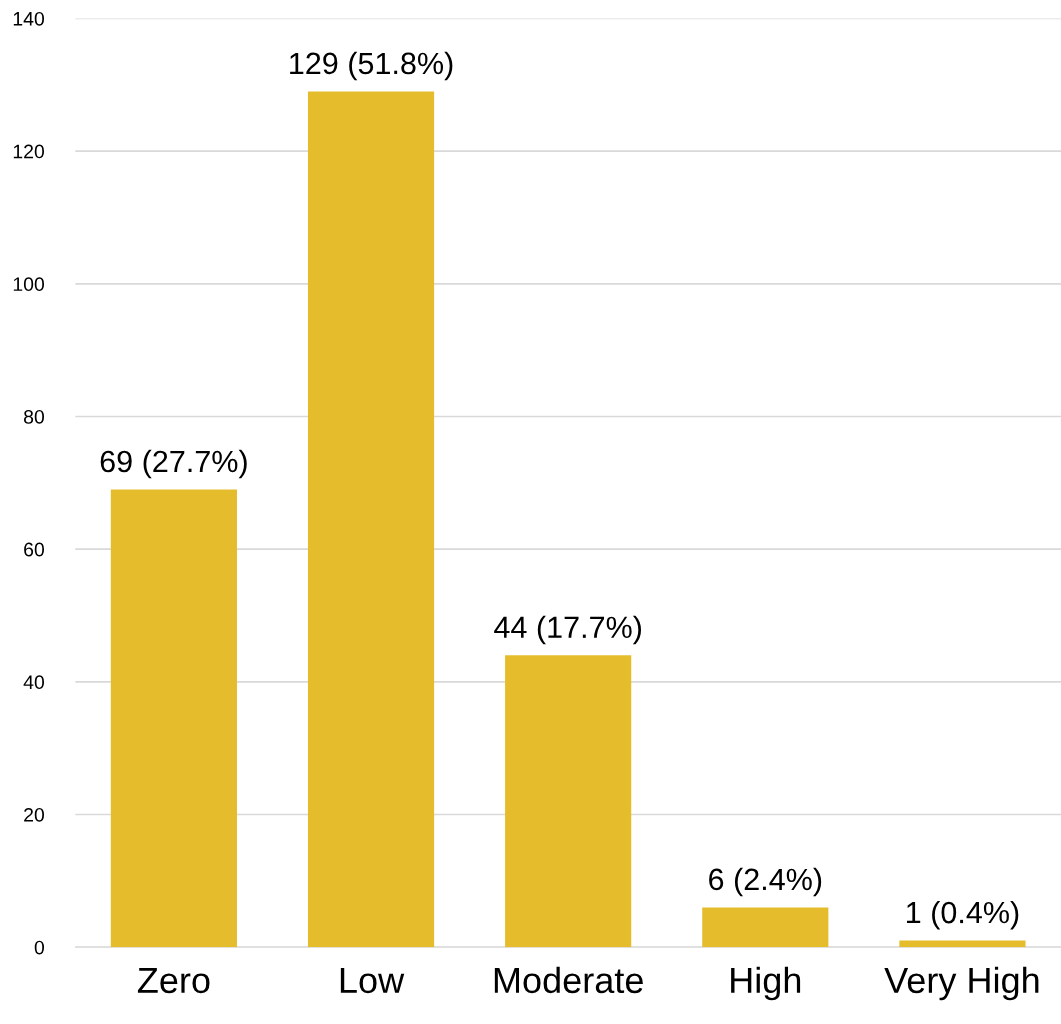 This screenshot has width=1061, height=1024. Describe the element at coordinates (372, 980) in the screenshot. I see `x-tick-label: Low` at that location.